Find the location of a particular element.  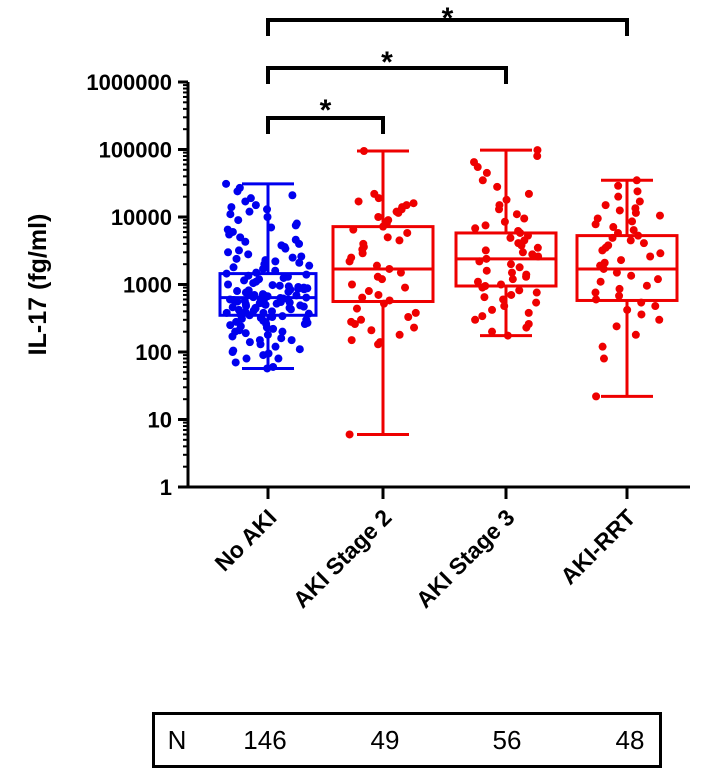

significance-bracket is located at coordinates (387, 75).